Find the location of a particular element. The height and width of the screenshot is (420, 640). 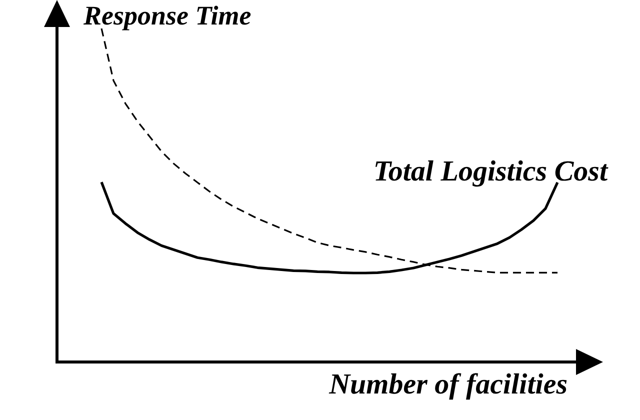

x-axis-title: Number of facilities is located at coordinates (448, 384).